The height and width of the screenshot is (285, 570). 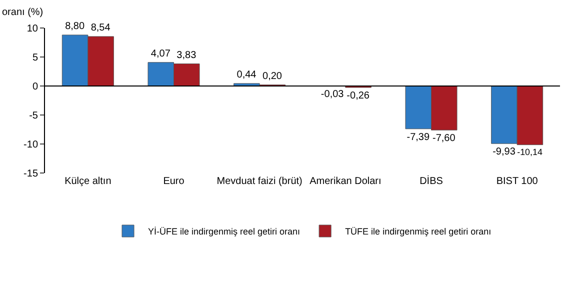 What do you see at coordinates (23, 12) in the screenshot?
I see `y-axis-title: oranı (%)` at bounding box center [23, 12].